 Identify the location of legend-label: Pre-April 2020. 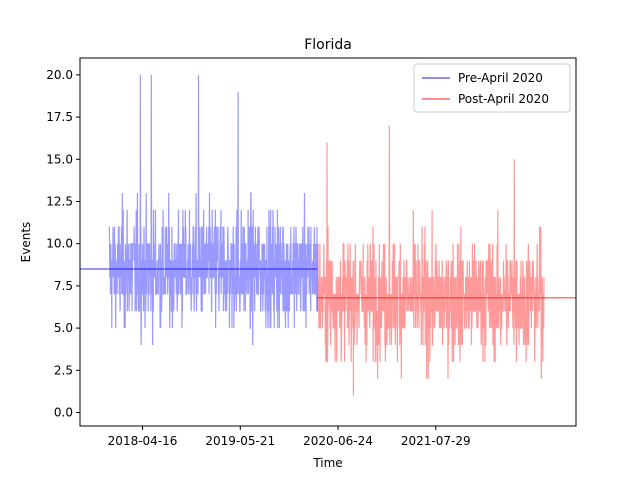
(500, 78).